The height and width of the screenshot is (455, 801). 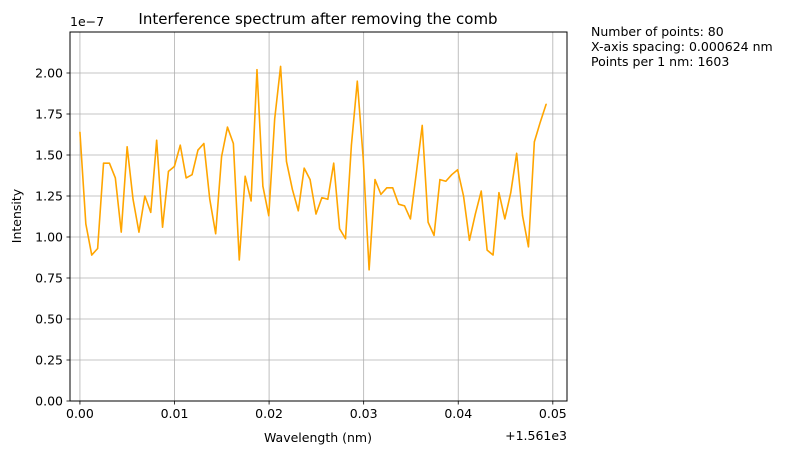 What do you see at coordinates (49, 196) in the screenshot?
I see `y-tick-label: 1.25` at bounding box center [49, 196].